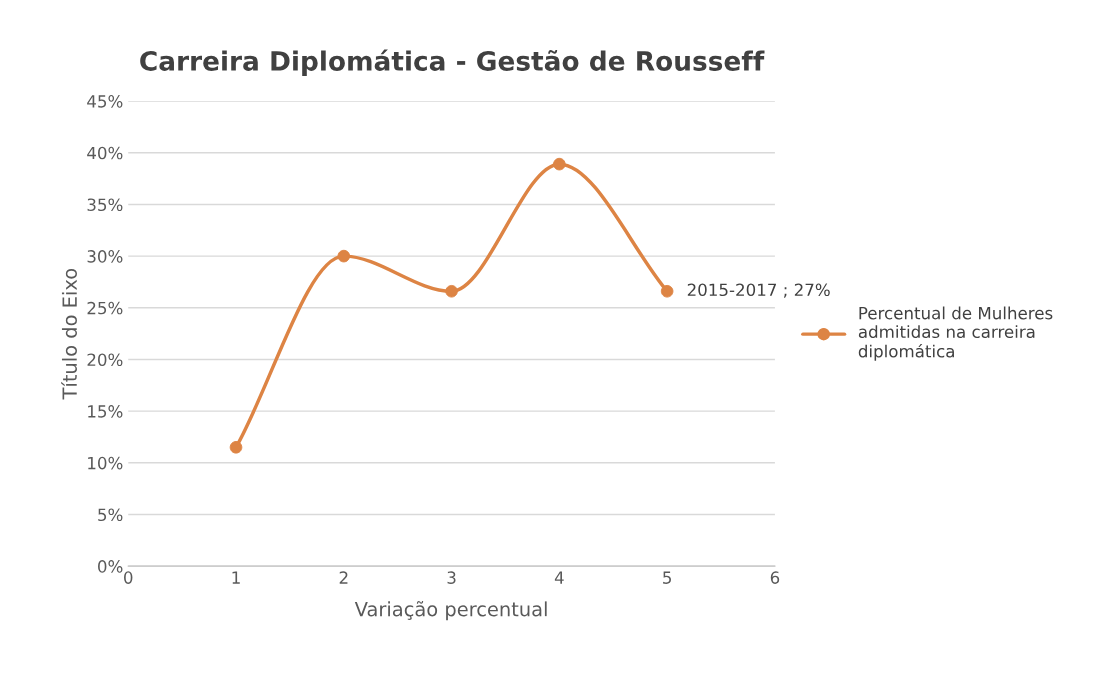  Describe the element at coordinates (667, 577) in the screenshot. I see `x-tick-label: 5` at that location.